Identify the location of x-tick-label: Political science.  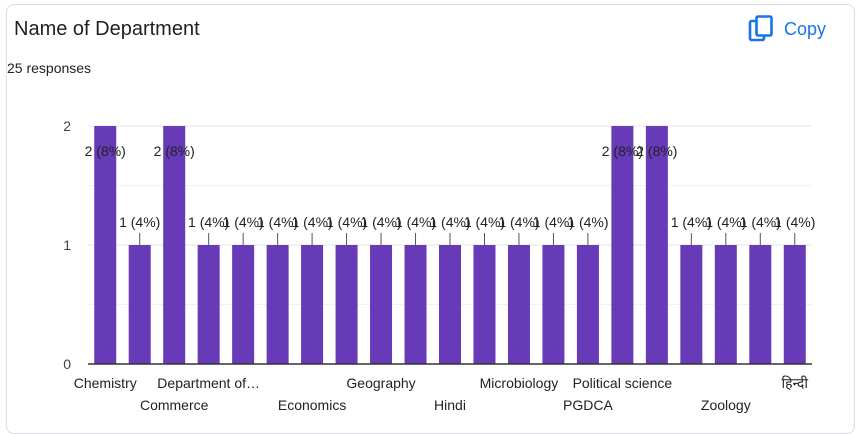
(623, 383).